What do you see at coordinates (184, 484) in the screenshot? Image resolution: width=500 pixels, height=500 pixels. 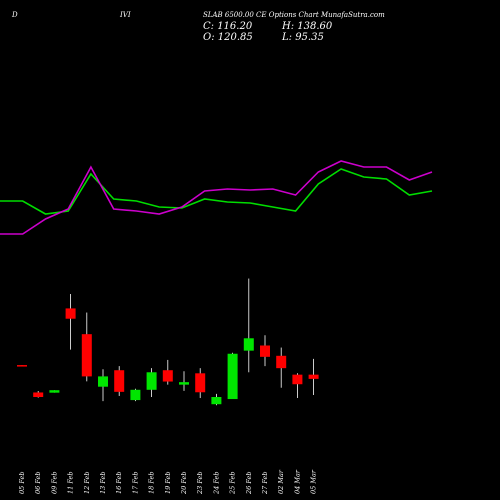 I see `x-tick-label: 20 Feb` at bounding box center [184, 484].